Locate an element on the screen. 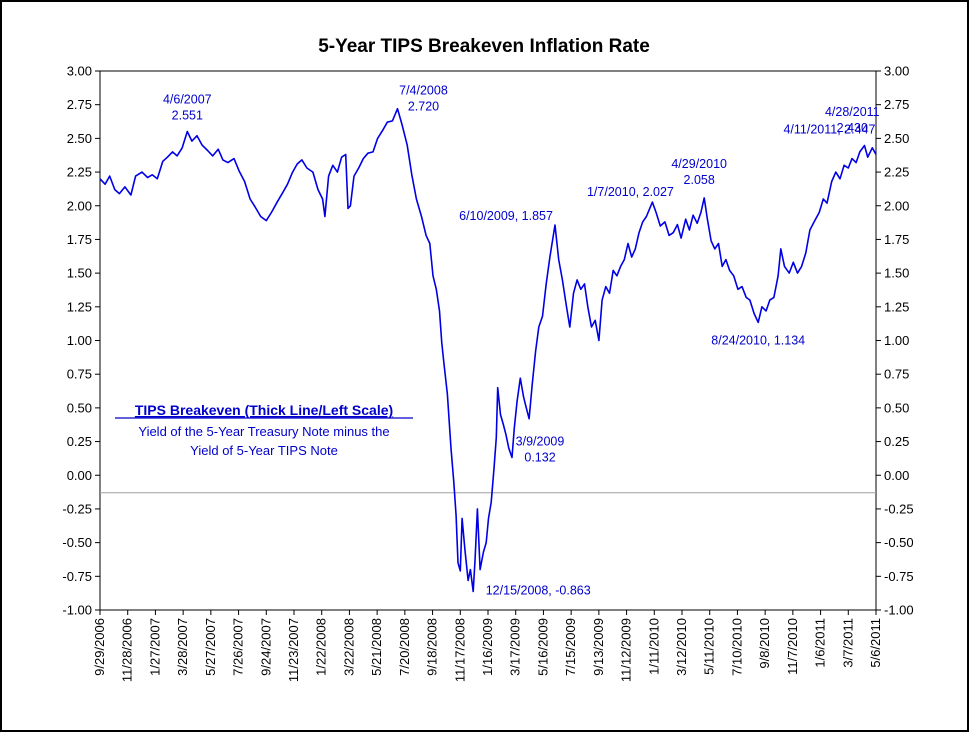  y-tick-label-left: 1.50 is located at coordinates (79, 273).